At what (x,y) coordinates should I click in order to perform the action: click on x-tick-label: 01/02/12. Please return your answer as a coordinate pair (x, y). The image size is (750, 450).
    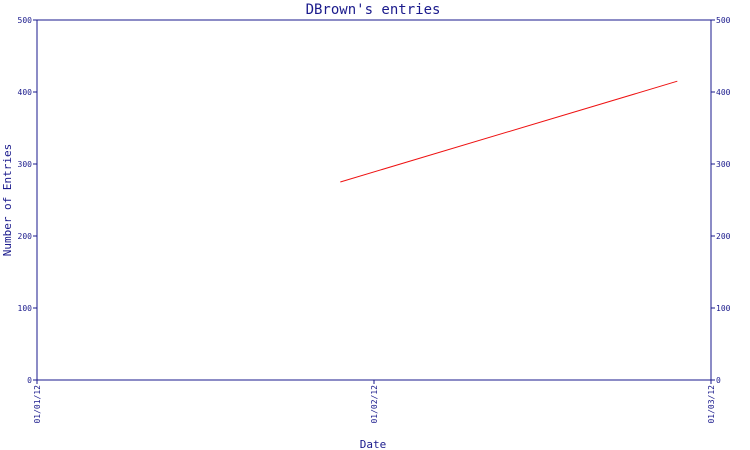
    Looking at the image, I should click on (374, 404).